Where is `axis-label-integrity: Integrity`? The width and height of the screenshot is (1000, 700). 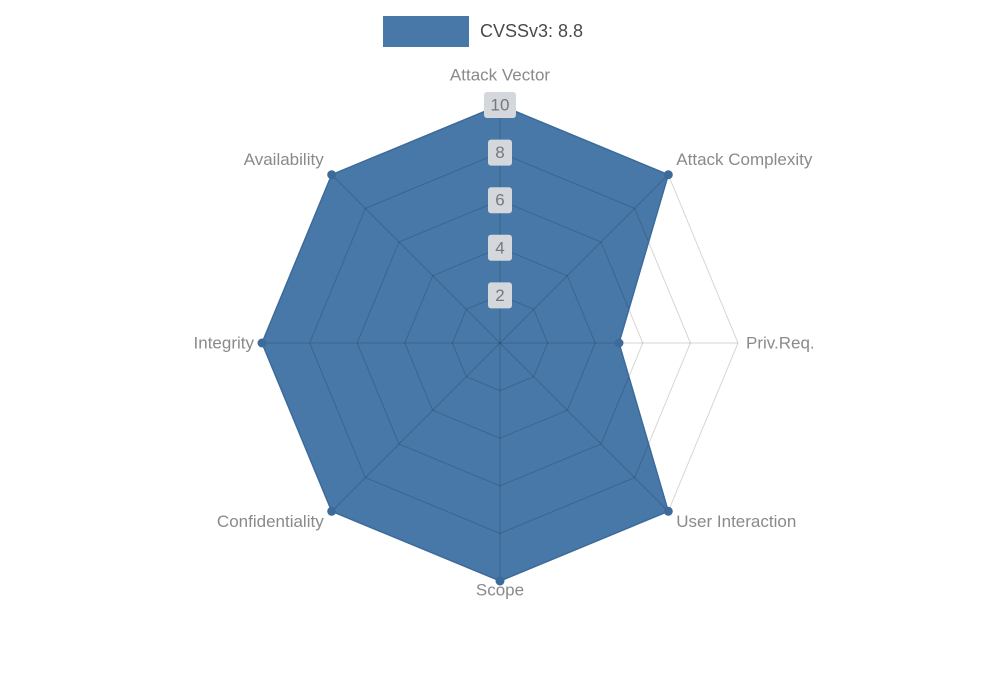
axis-label-integrity: Integrity is located at coordinates (224, 343).